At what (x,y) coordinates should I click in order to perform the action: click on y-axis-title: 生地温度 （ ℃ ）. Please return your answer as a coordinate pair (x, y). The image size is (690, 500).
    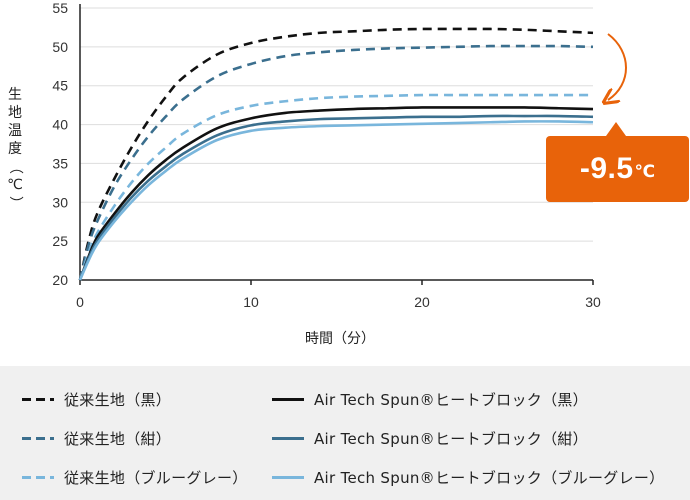
    Looking at the image, I should click on (15, 149).